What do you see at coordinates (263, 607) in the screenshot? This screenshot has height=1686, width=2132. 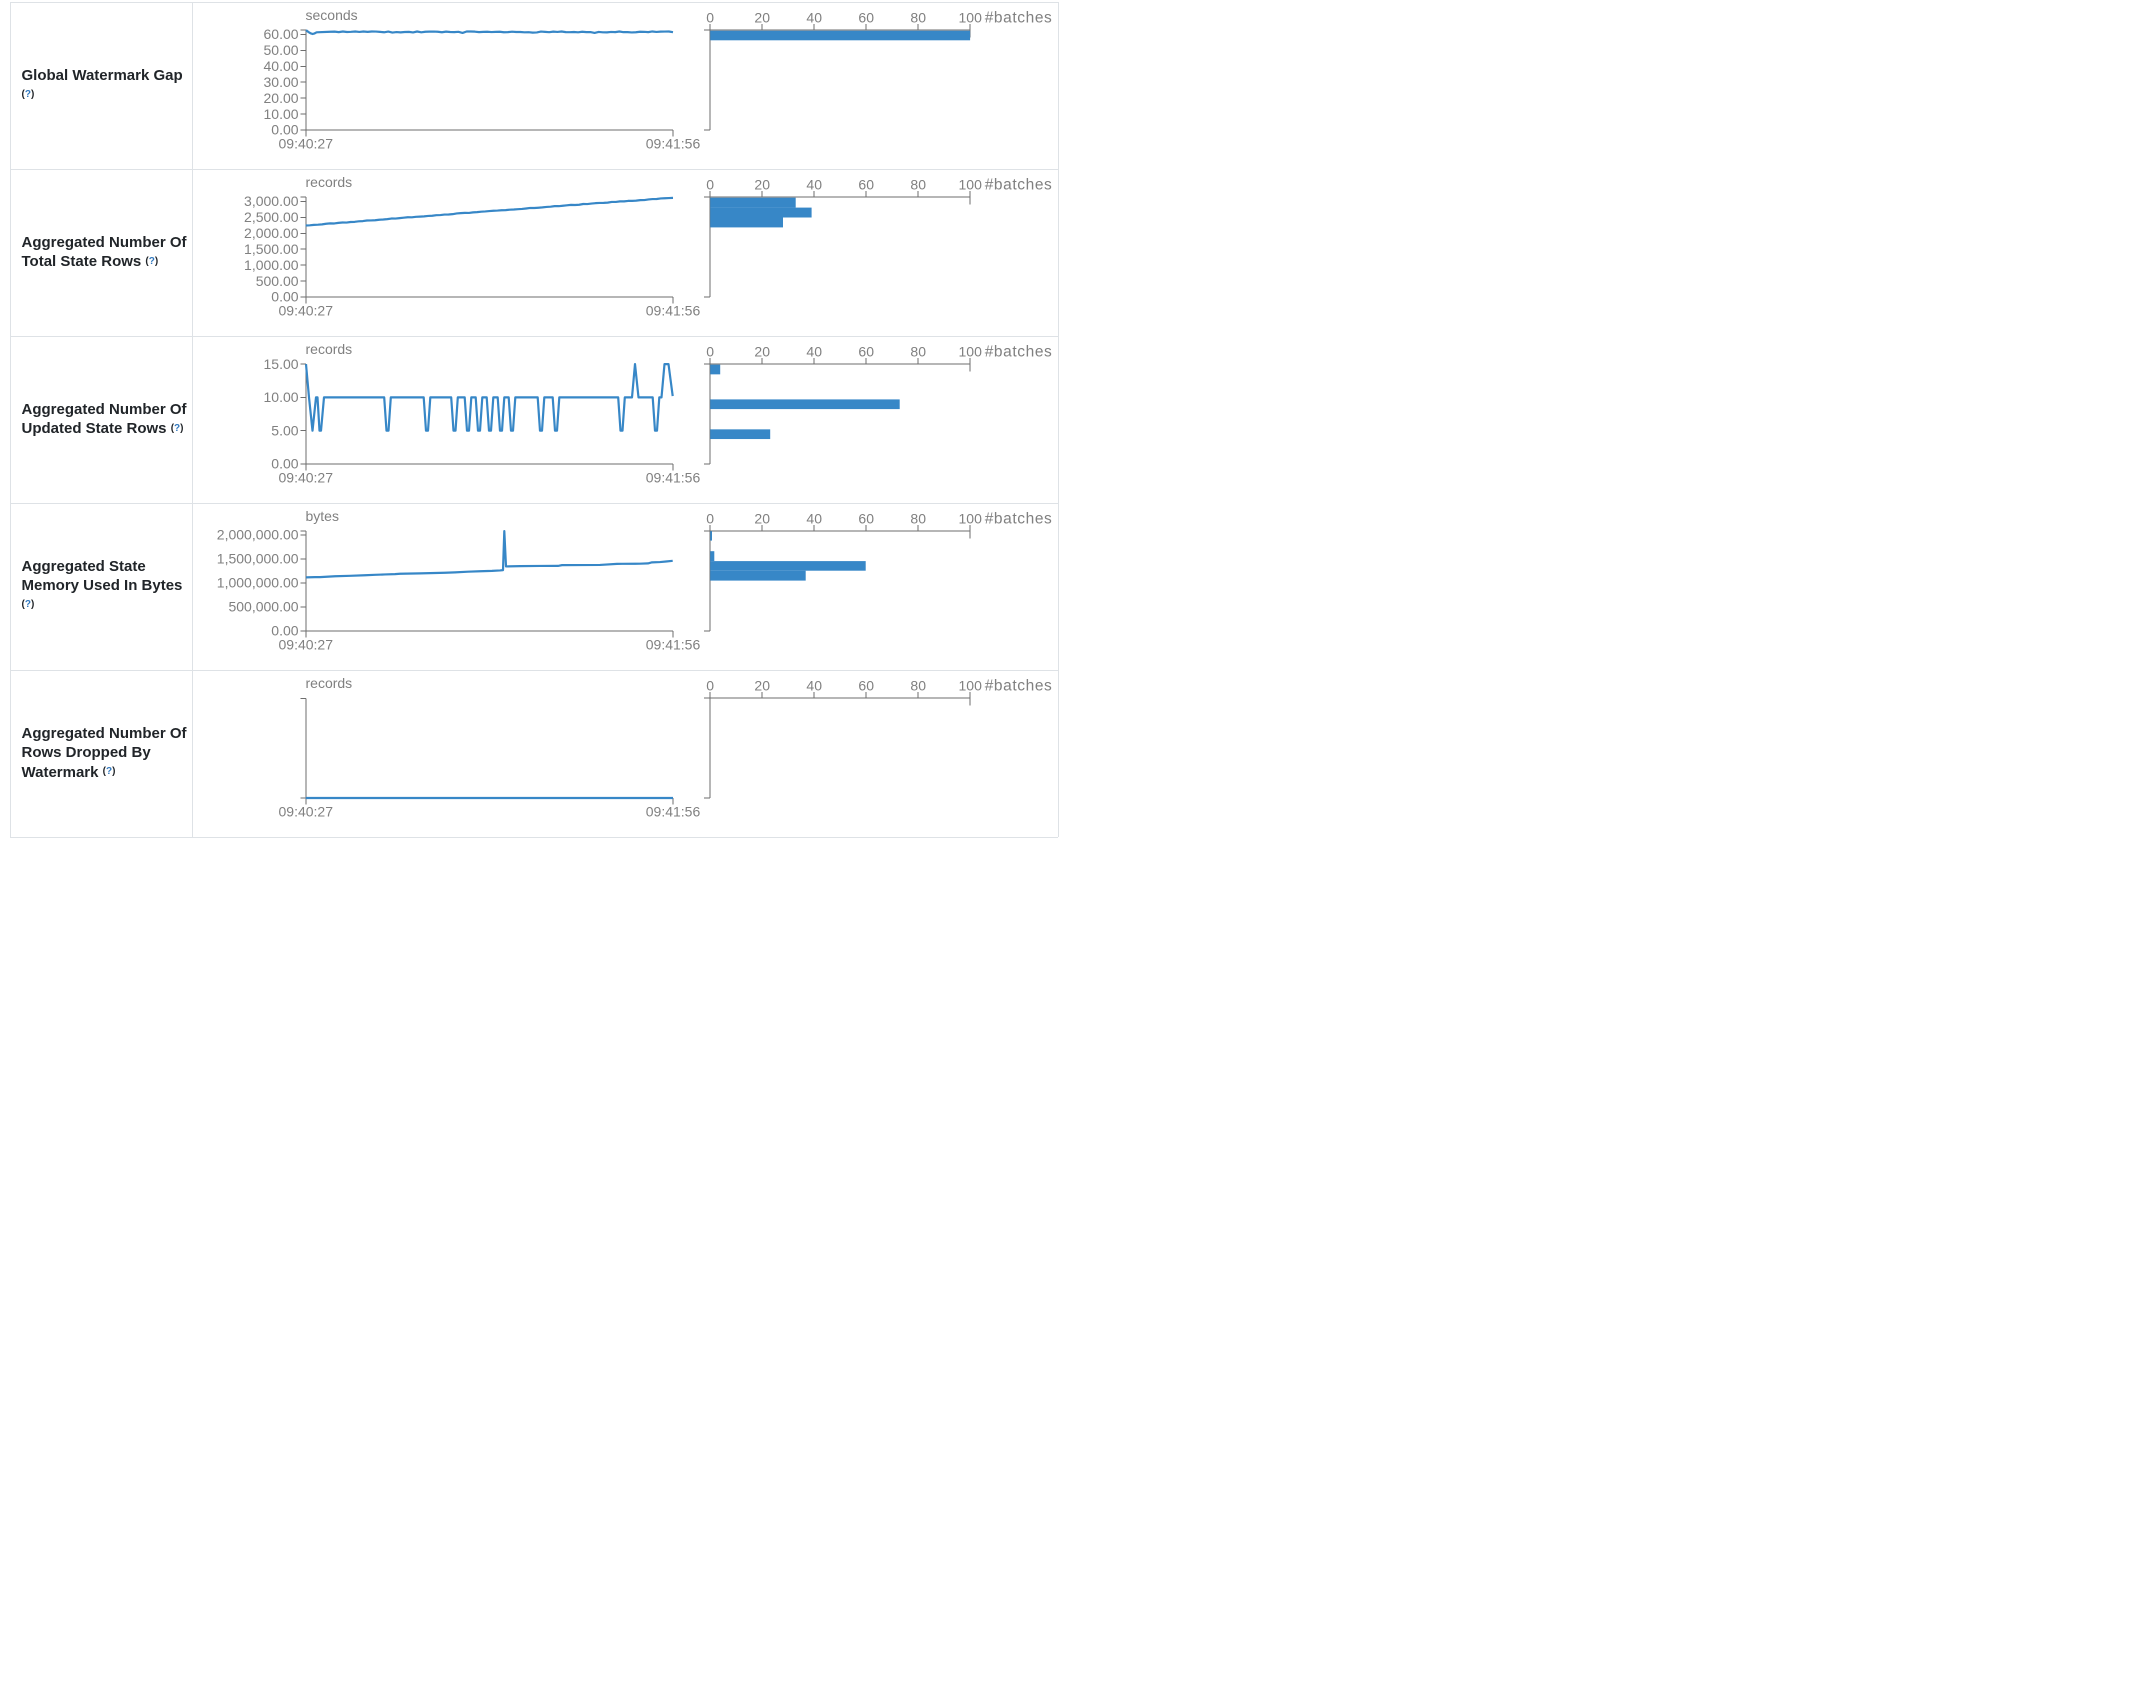 I see `svg-text: 500,000.00` at bounding box center [263, 607].